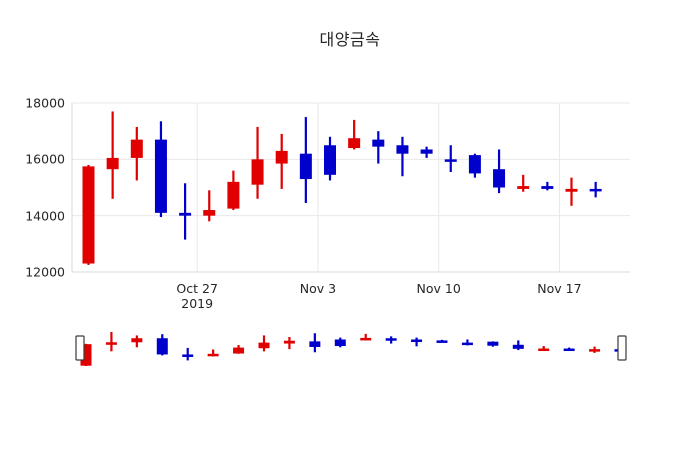 This screenshot has width=700, height=450. I want to click on overview-range-selector, so click(351, 349).